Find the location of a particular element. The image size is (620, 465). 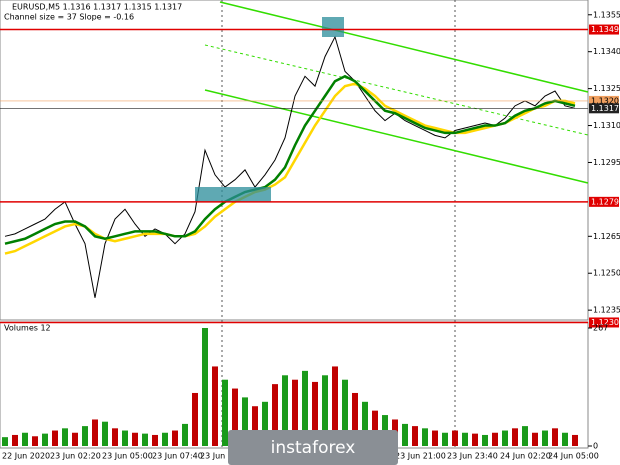

y-tick-label: 1.1340 is located at coordinates (606, 51).